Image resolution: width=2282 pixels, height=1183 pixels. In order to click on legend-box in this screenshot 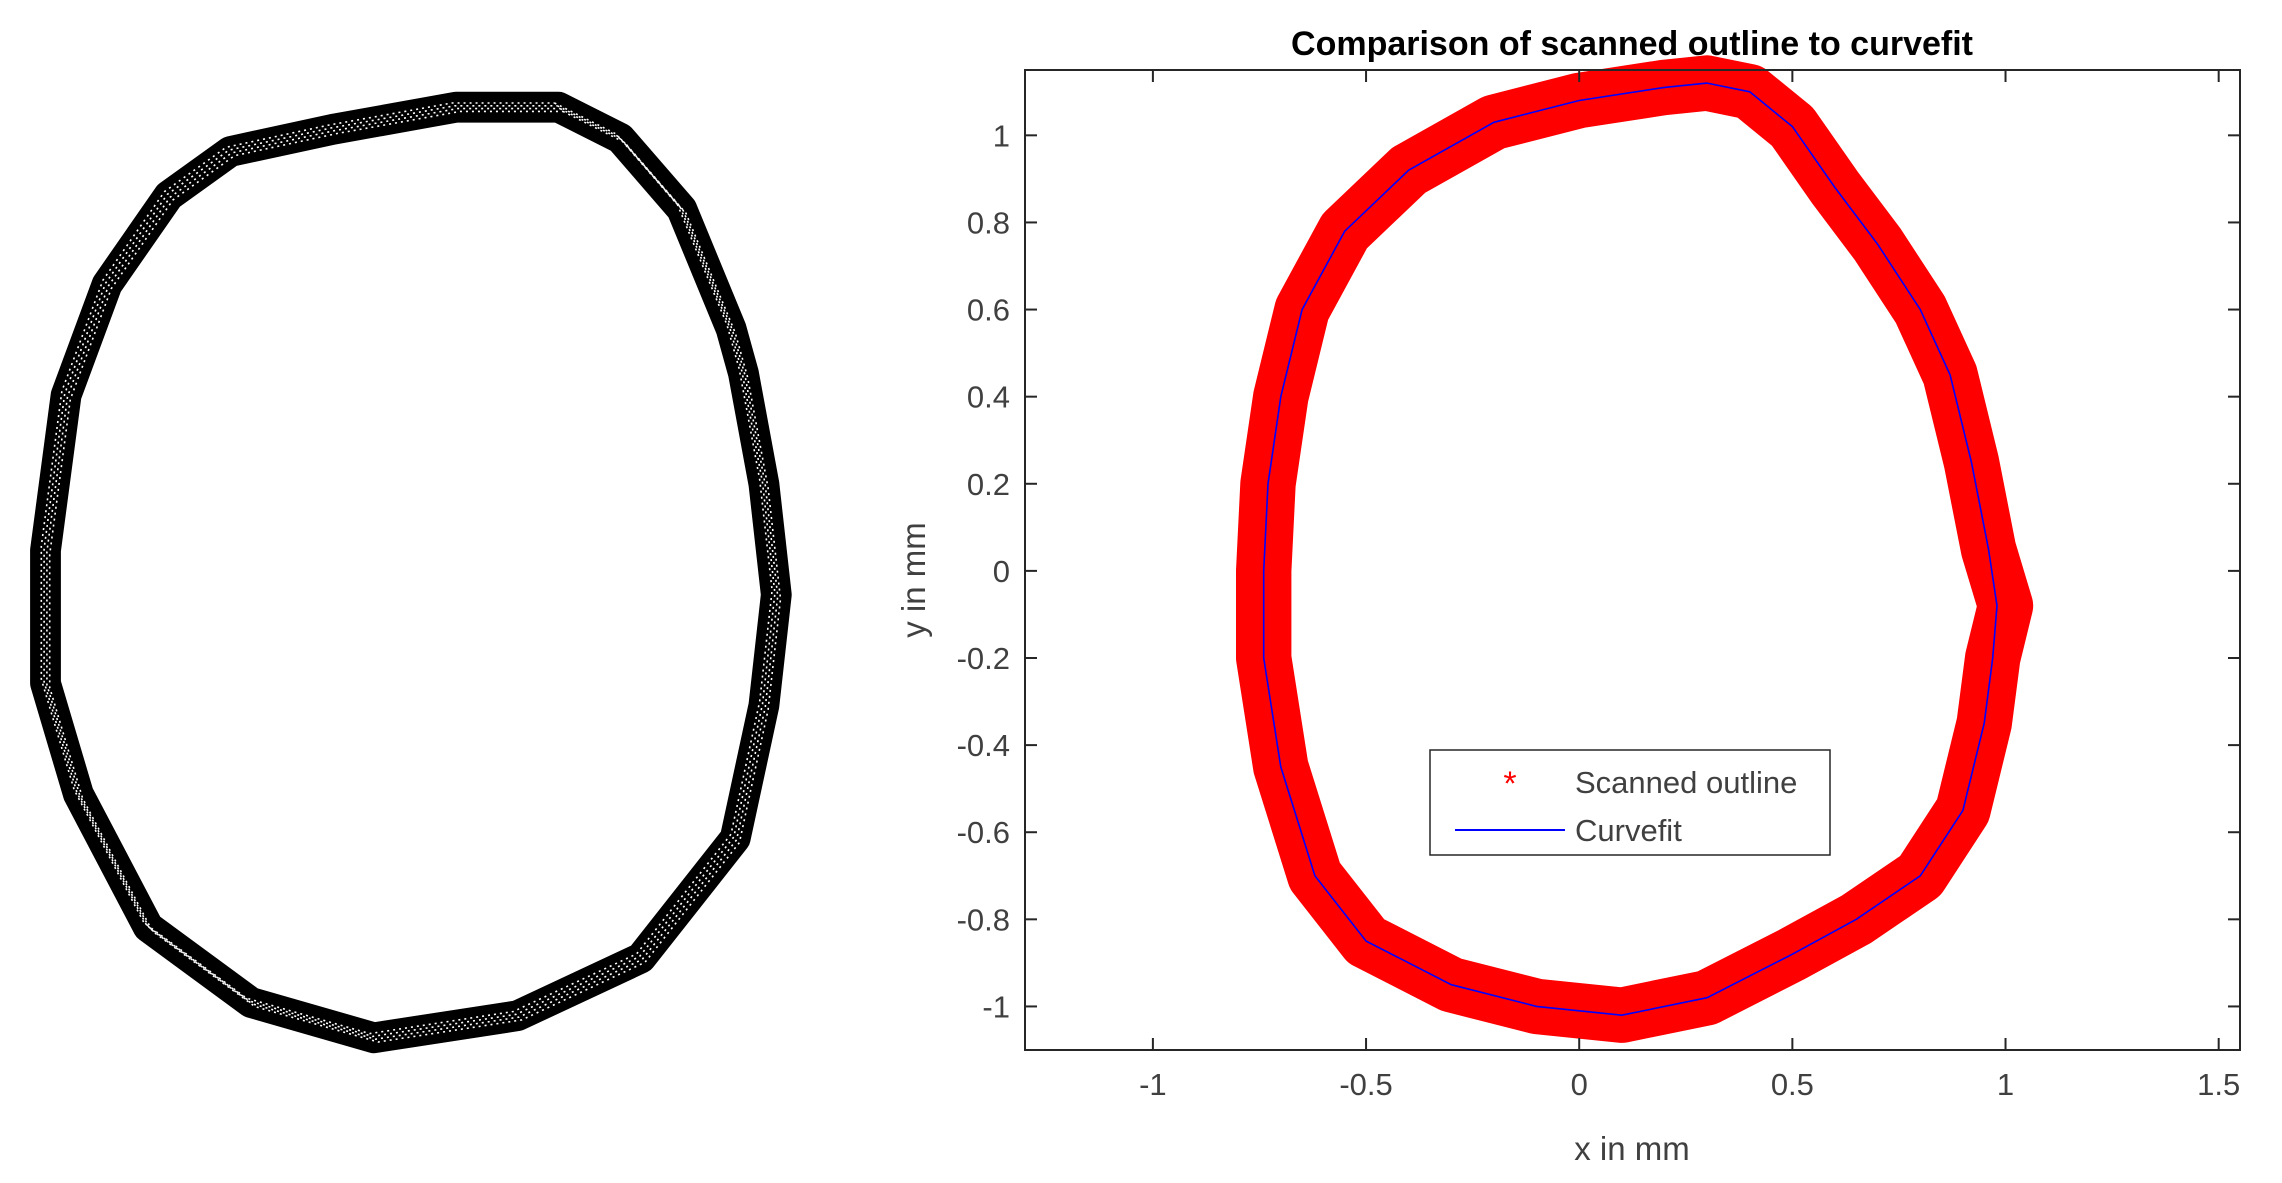, I will do `click(1630, 802)`.